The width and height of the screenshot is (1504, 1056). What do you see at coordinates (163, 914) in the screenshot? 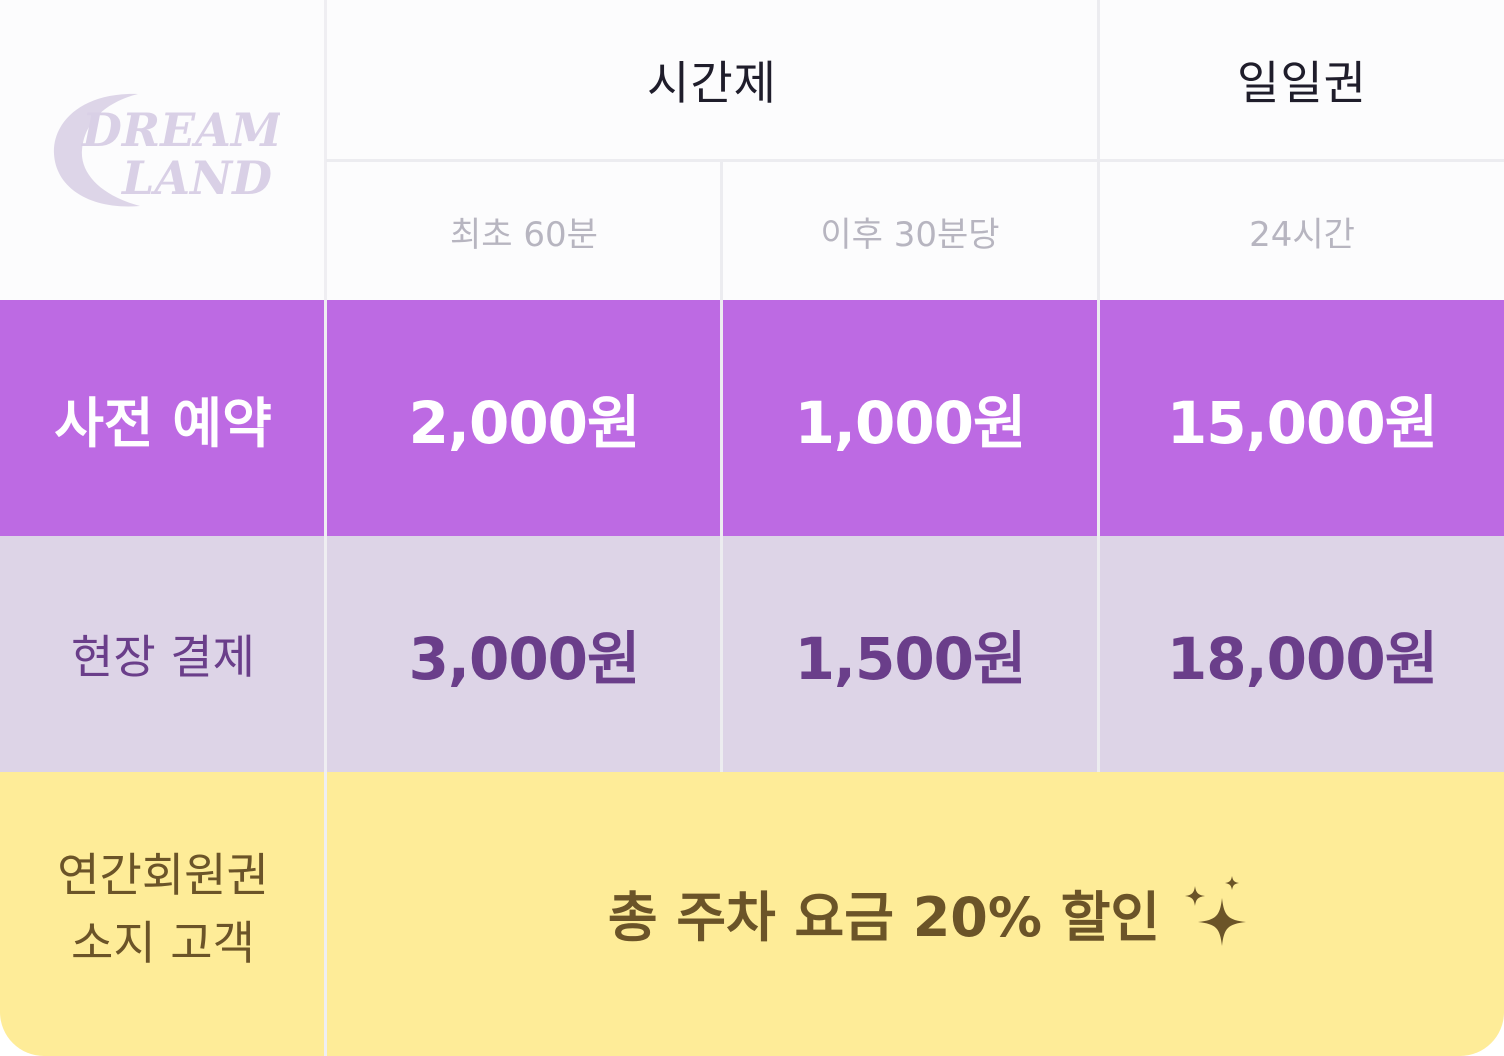
I see `member-label: 연간회원권 소지 고객` at bounding box center [163, 914].